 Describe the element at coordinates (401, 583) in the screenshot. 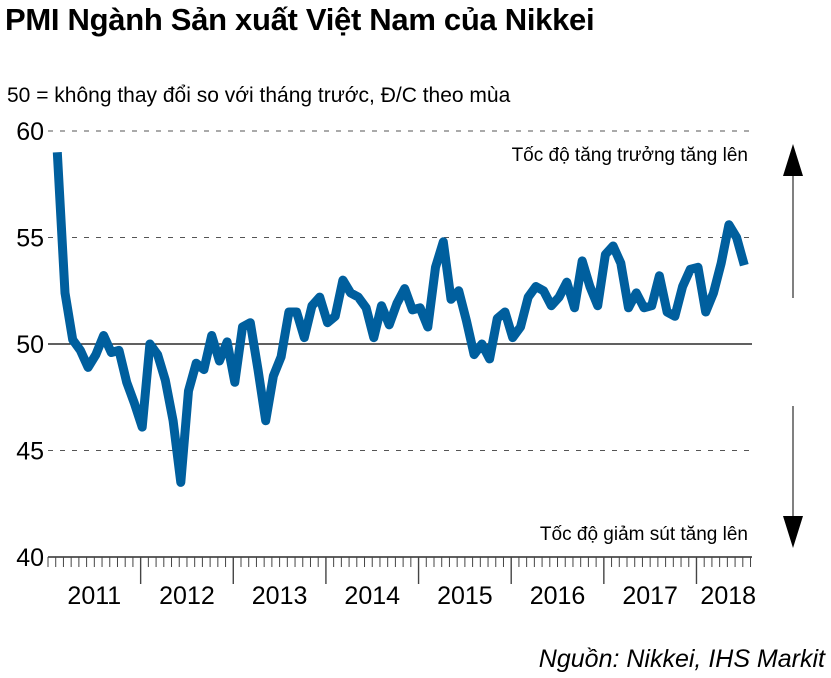

I see `x-axis: 2011 2012 2013 2014 2015 2016 2017 2018` at that location.